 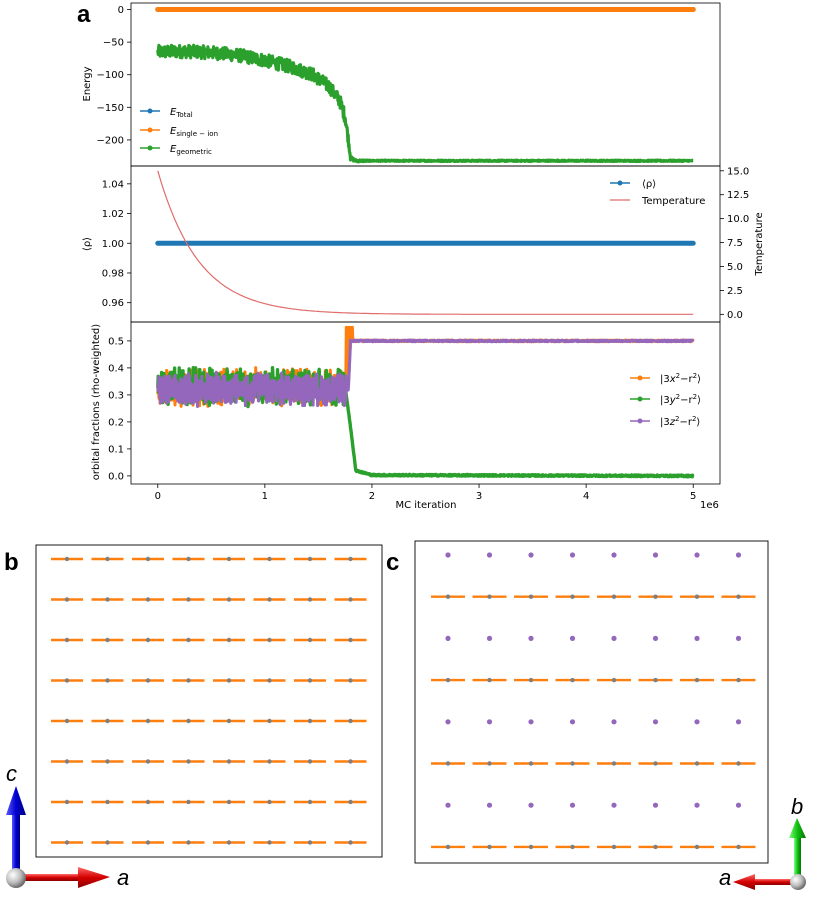 What do you see at coordinates (173, 149) in the screenshot?
I see `legend-e-geometric-main: E` at bounding box center [173, 149].